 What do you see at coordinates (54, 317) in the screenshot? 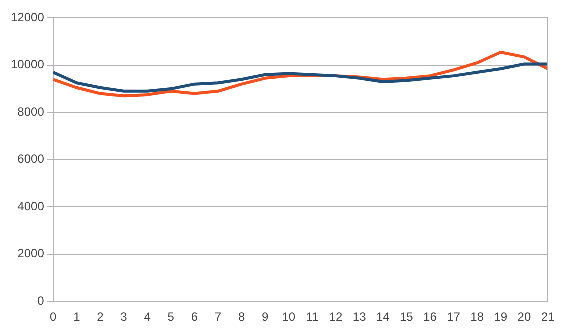
I see `x-tick-label: 0` at bounding box center [54, 317].